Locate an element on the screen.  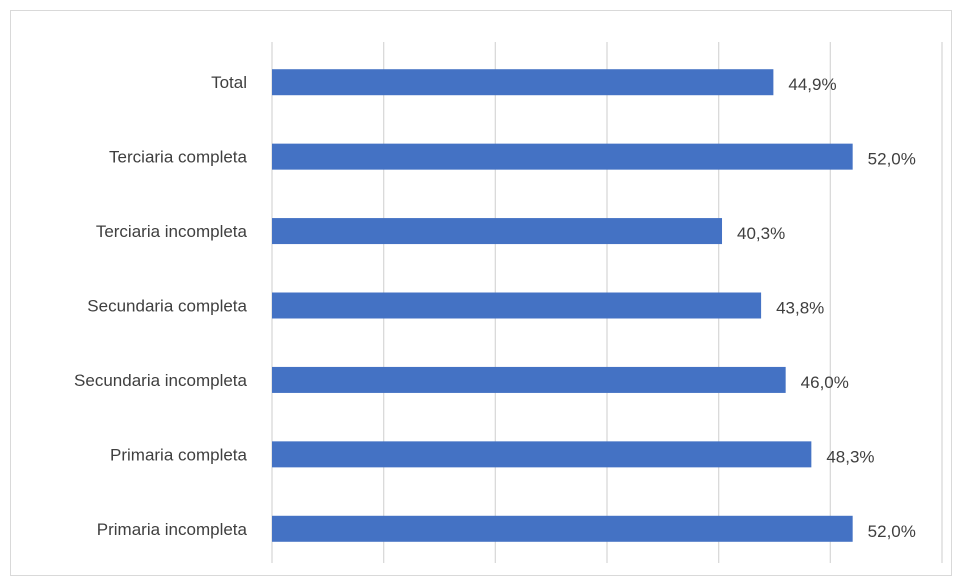
category-label: Terciaria completa is located at coordinates (178, 157).